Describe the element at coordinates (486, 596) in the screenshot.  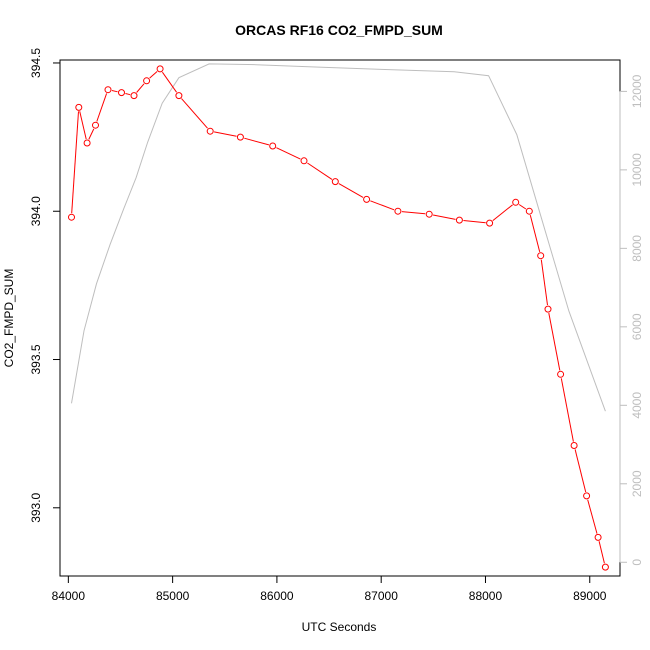
I see `x-tick-label: 88000` at that location.